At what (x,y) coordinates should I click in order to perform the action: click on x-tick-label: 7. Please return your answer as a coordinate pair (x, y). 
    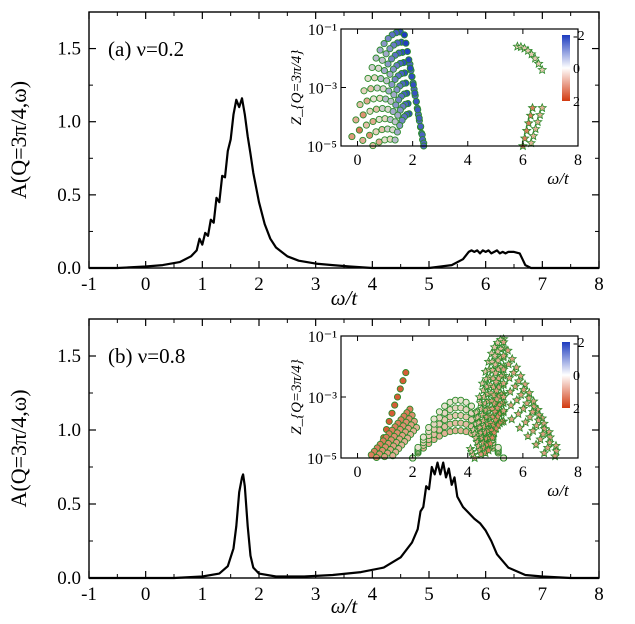
    Looking at the image, I should click on (543, 594).